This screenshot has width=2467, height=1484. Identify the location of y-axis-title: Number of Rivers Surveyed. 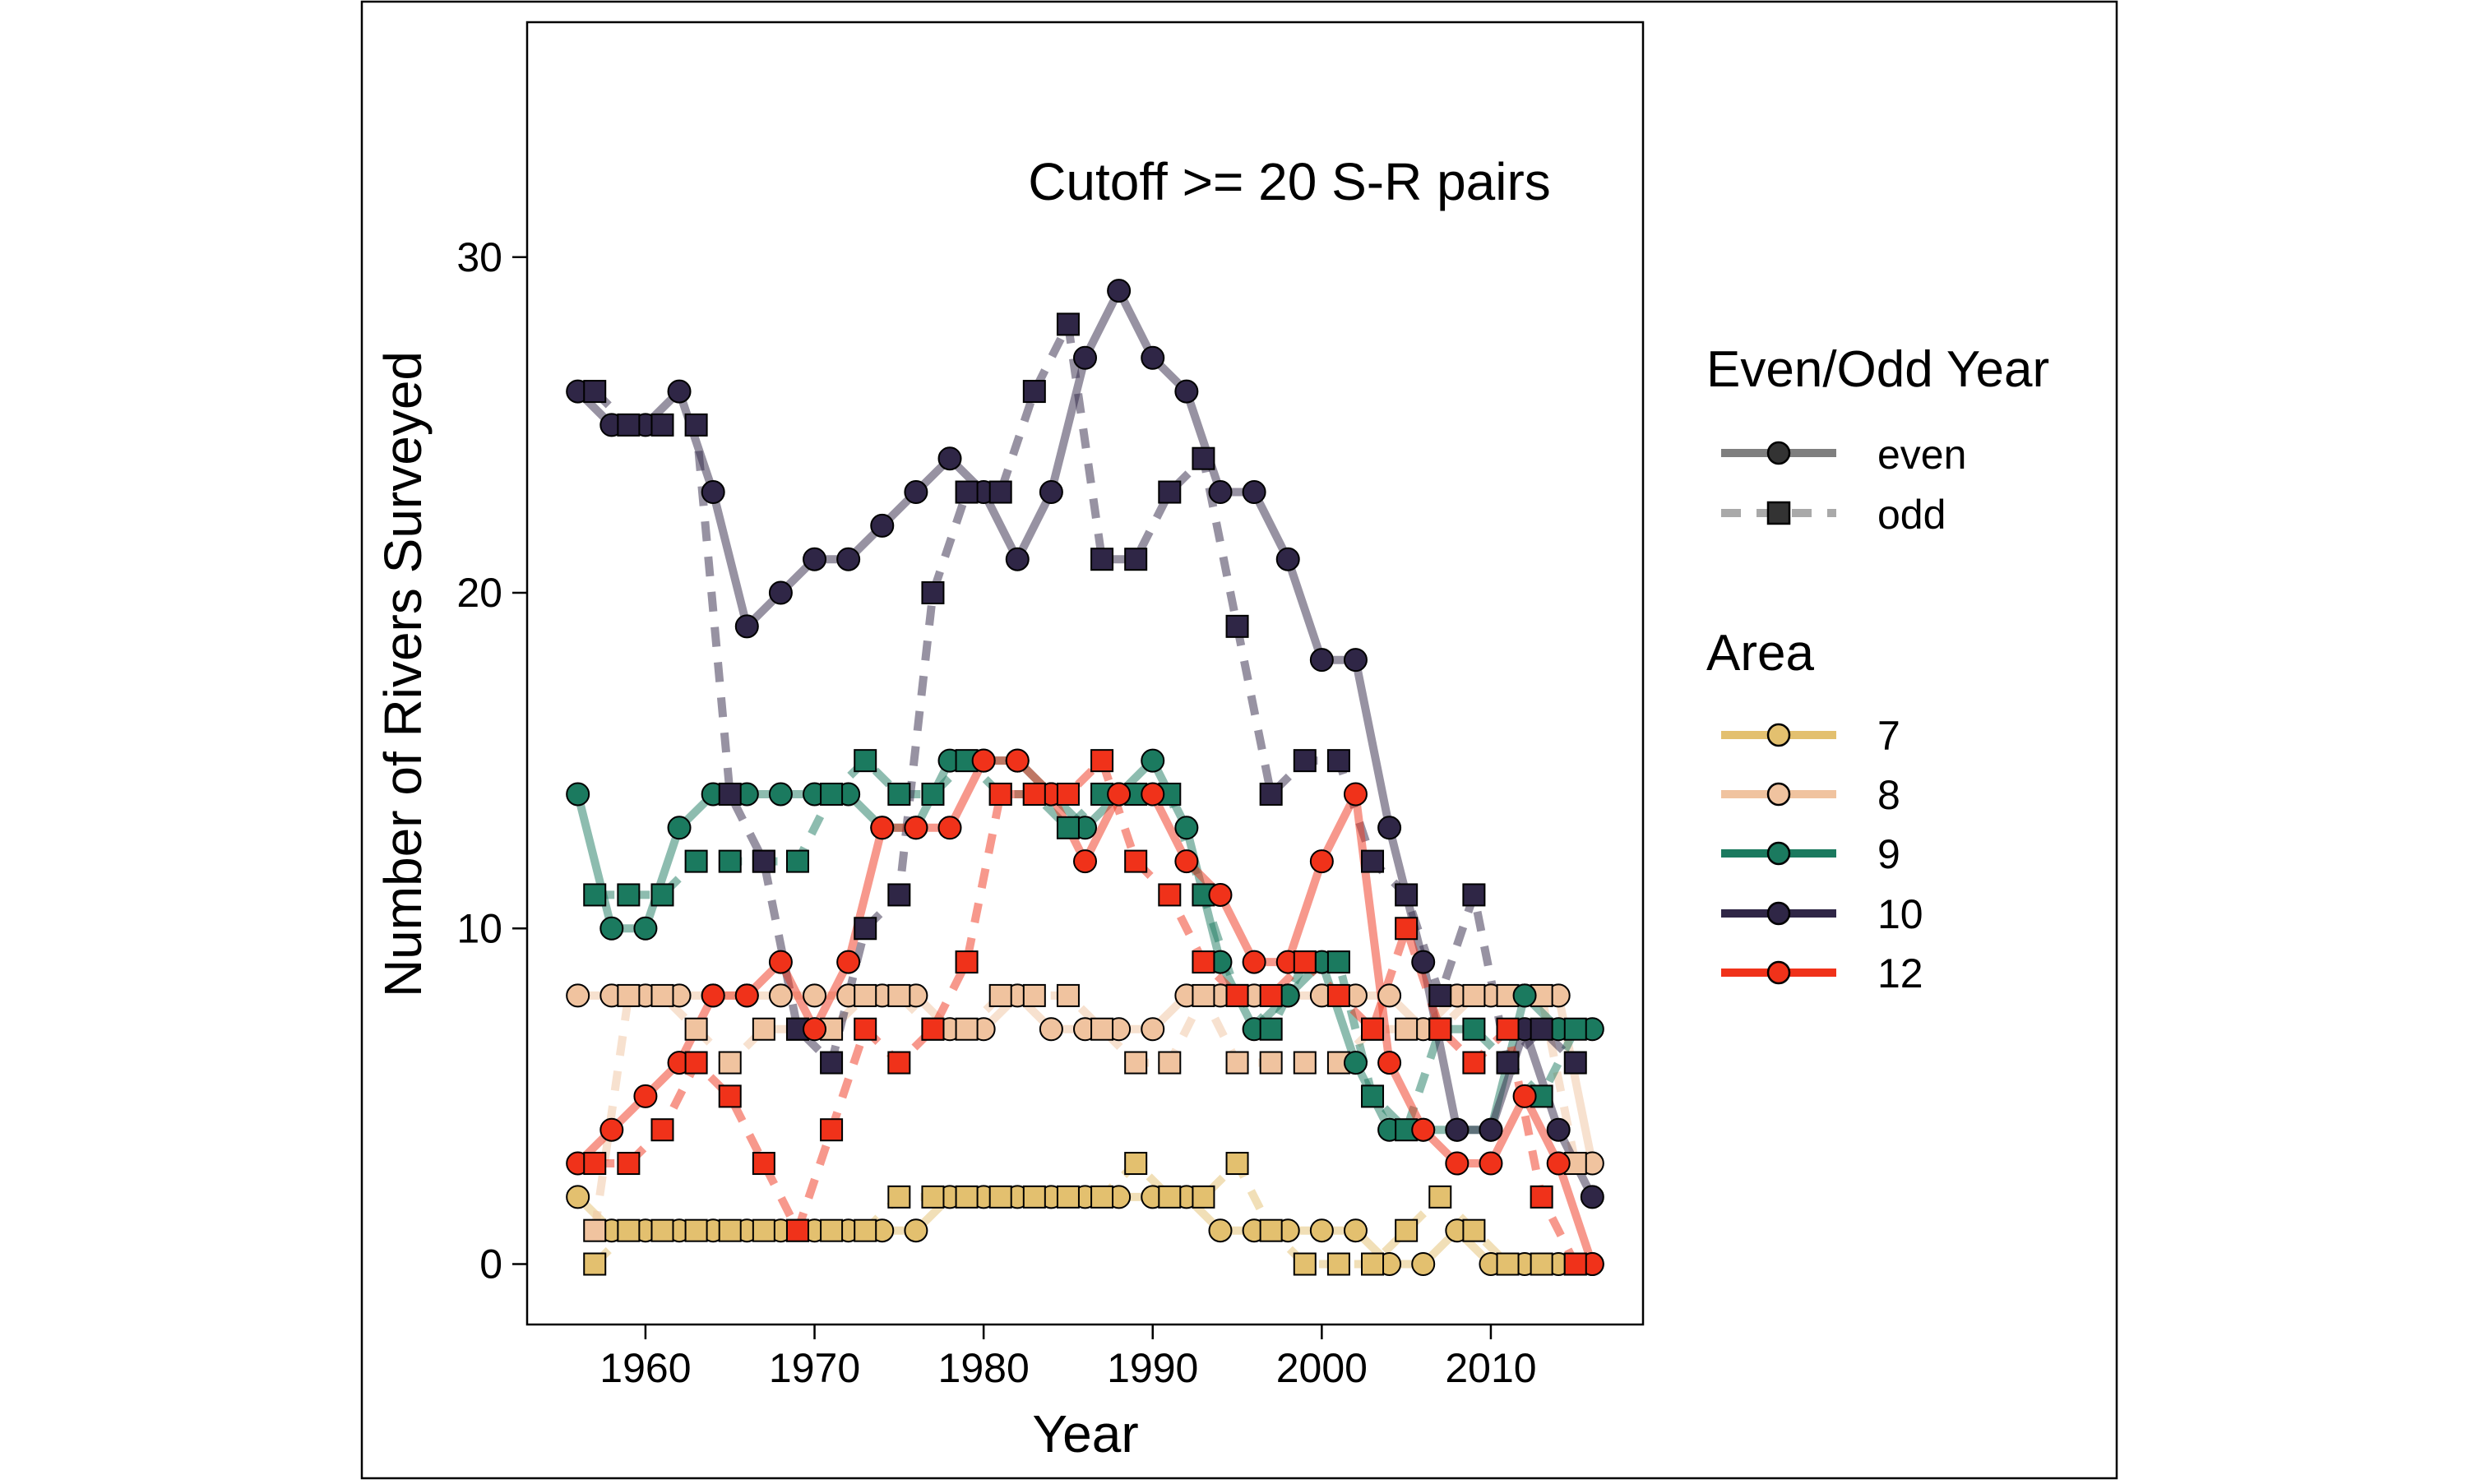
(403, 674).